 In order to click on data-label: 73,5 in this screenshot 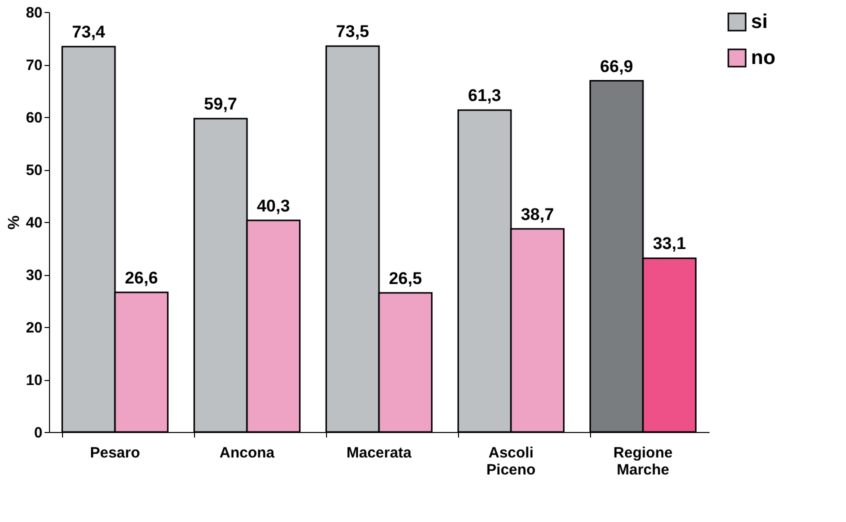, I will do `click(353, 32)`.